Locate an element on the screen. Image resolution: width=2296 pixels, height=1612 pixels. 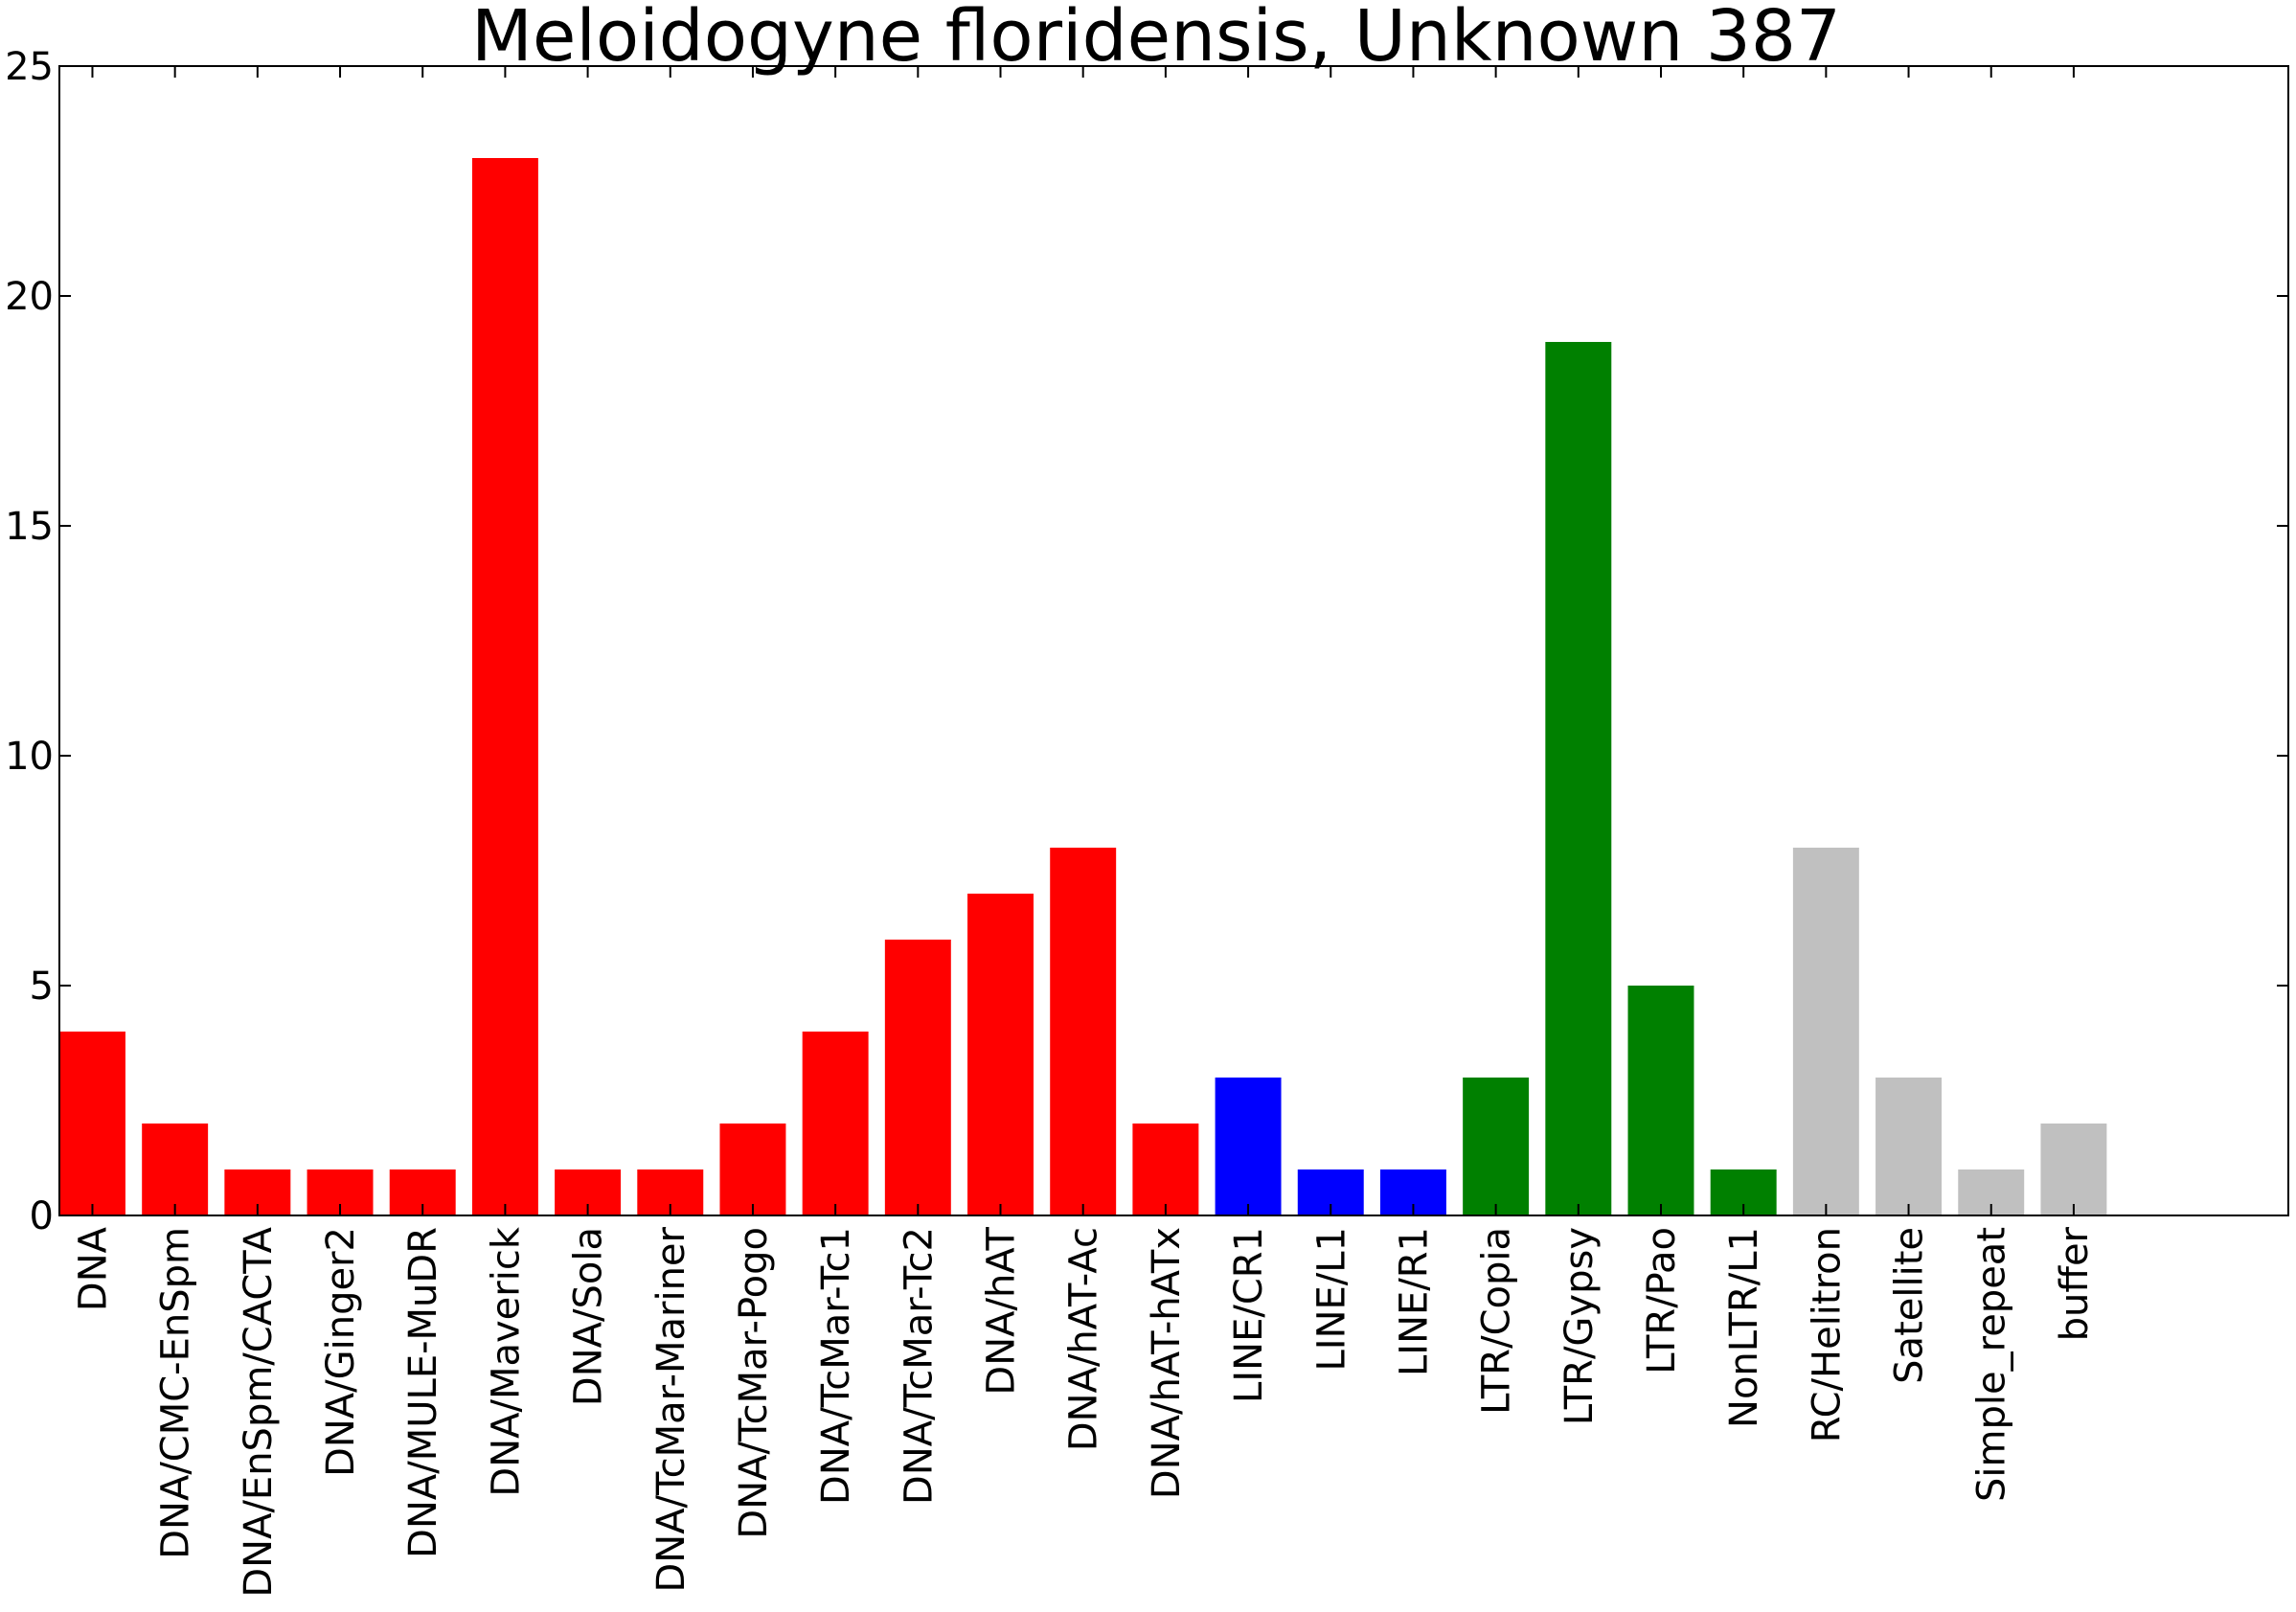
x-category-label: DNA is located at coordinates (93, 1268).